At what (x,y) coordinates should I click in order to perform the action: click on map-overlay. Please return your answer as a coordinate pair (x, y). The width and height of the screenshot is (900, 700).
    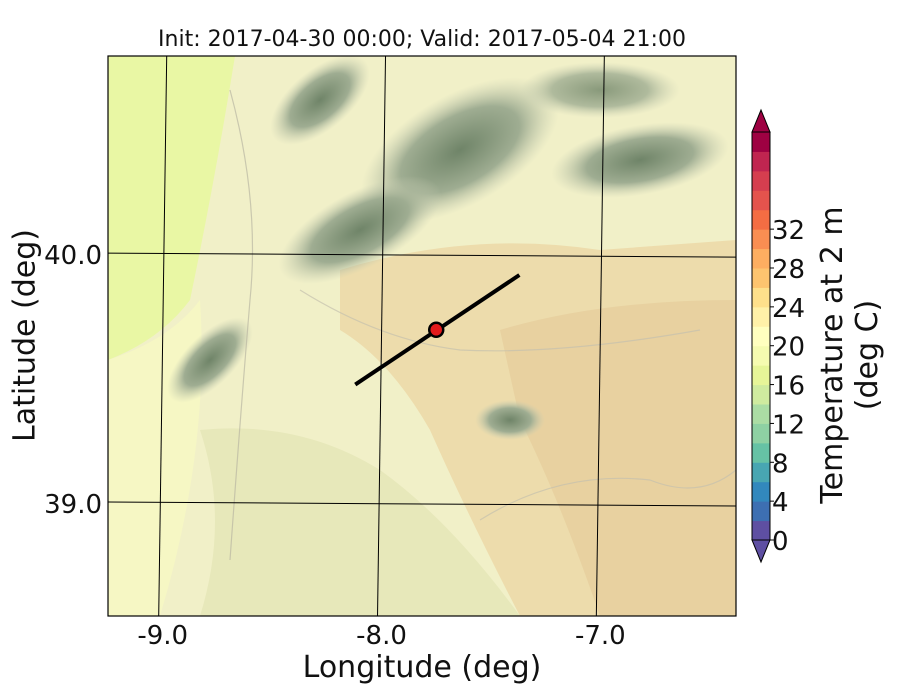
    Looking at the image, I should click on (437, 330).